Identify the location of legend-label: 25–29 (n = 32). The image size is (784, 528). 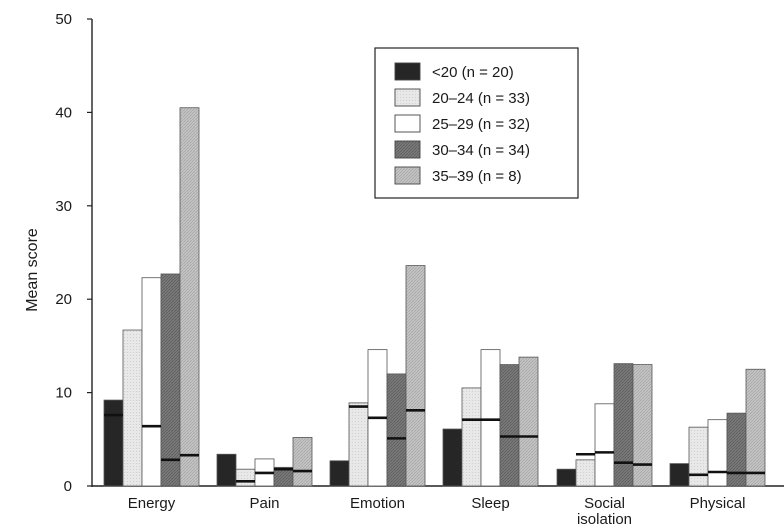
(481, 124).